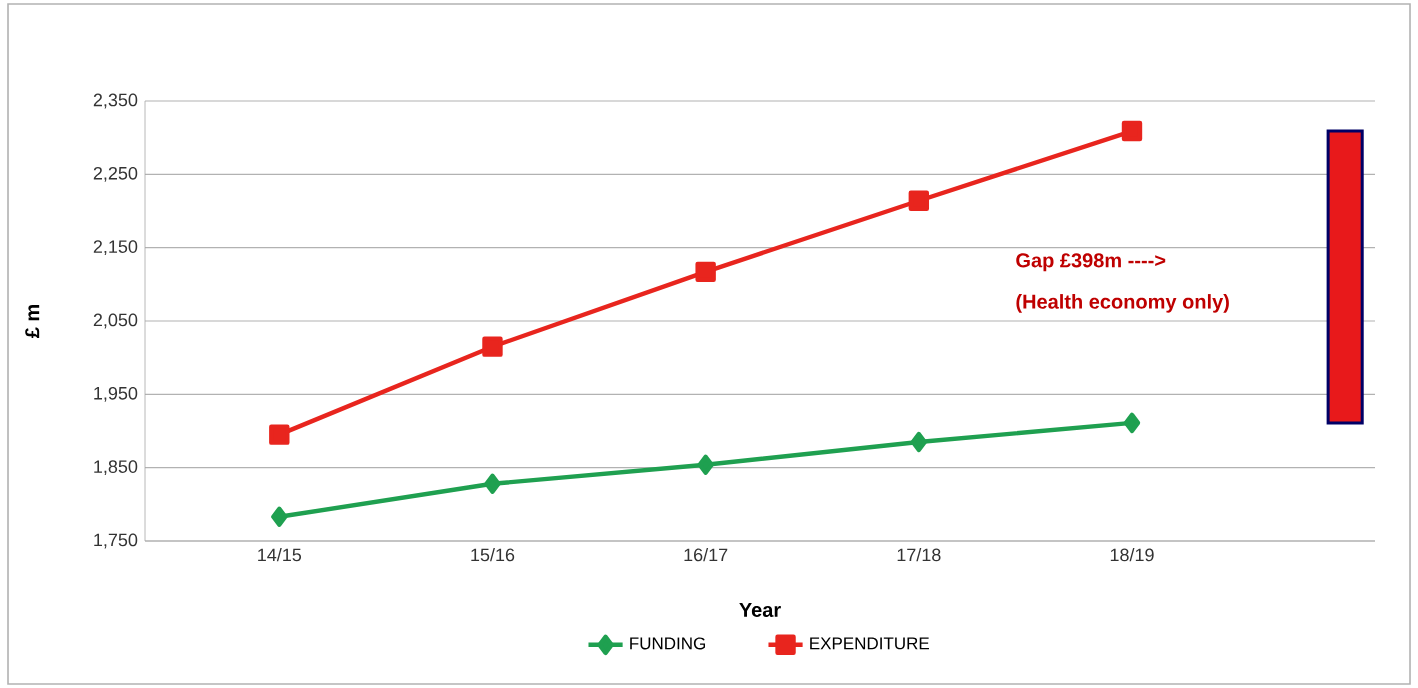 The image size is (1418, 688). What do you see at coordinates (1132, 555) in the screenshot?
I see `x-tick-label: 18/19` at bounding box center [1132, 555].